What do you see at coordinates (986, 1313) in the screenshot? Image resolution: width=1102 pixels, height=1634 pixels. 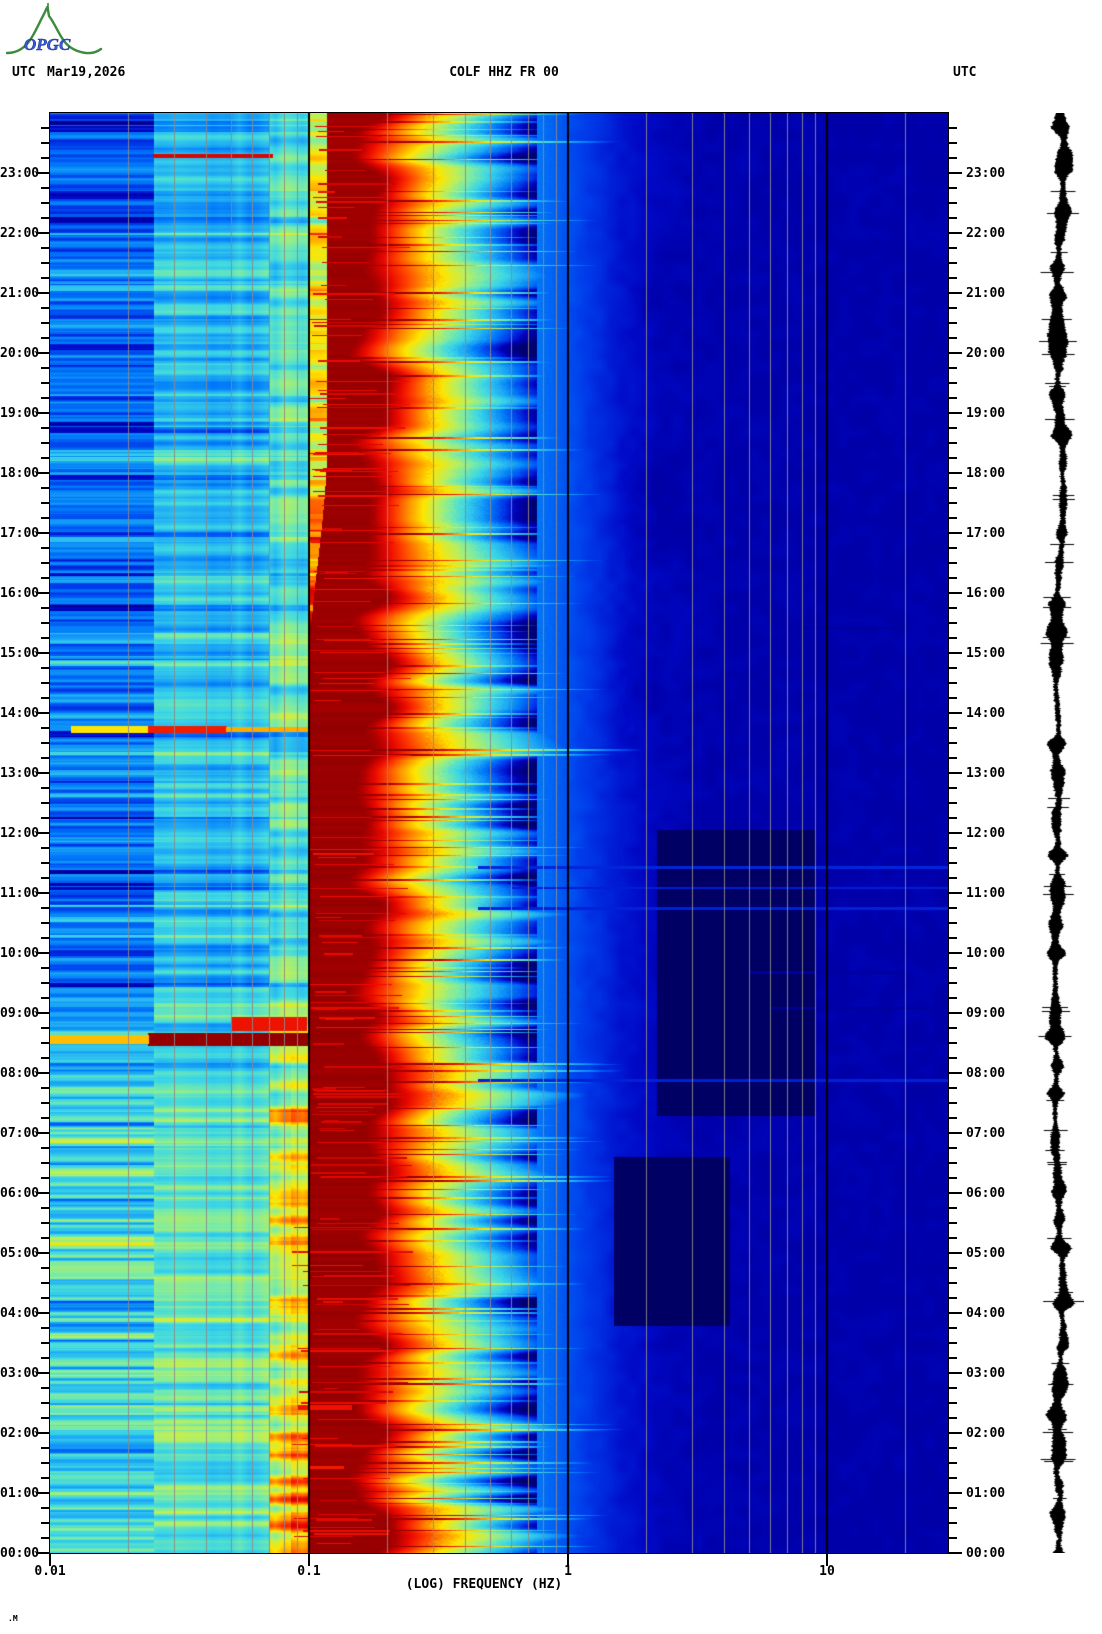 I see `time-label-right: 04:00` at bounding box center [986, 1313].